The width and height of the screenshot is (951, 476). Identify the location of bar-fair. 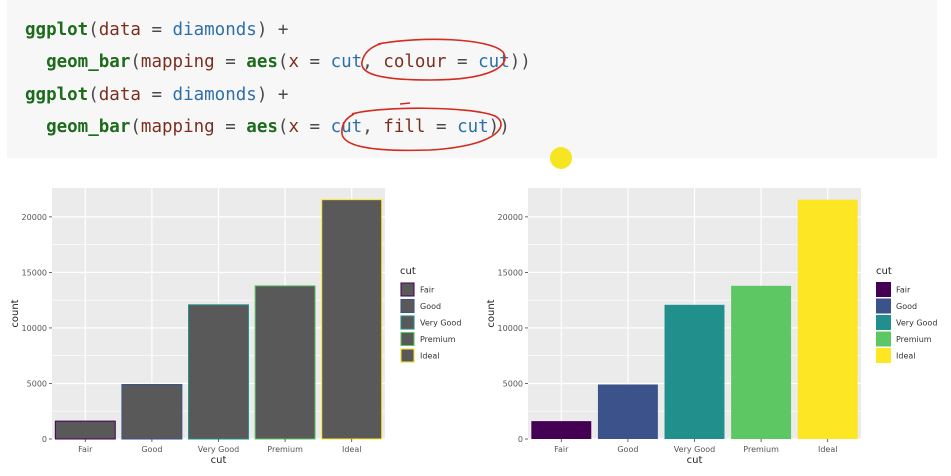
(85, 430).